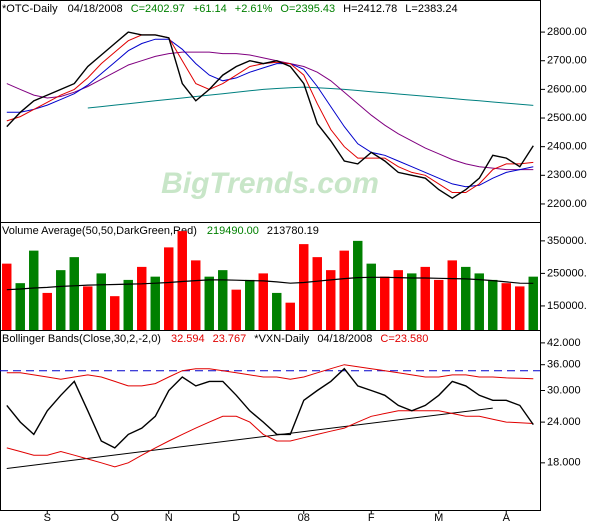 The height and width of the screenshot is (526, 593). What do you see at coordinates (438, 518) in the screenshot?
I see `x-tick-label: M` at bounding box center [438, 518].